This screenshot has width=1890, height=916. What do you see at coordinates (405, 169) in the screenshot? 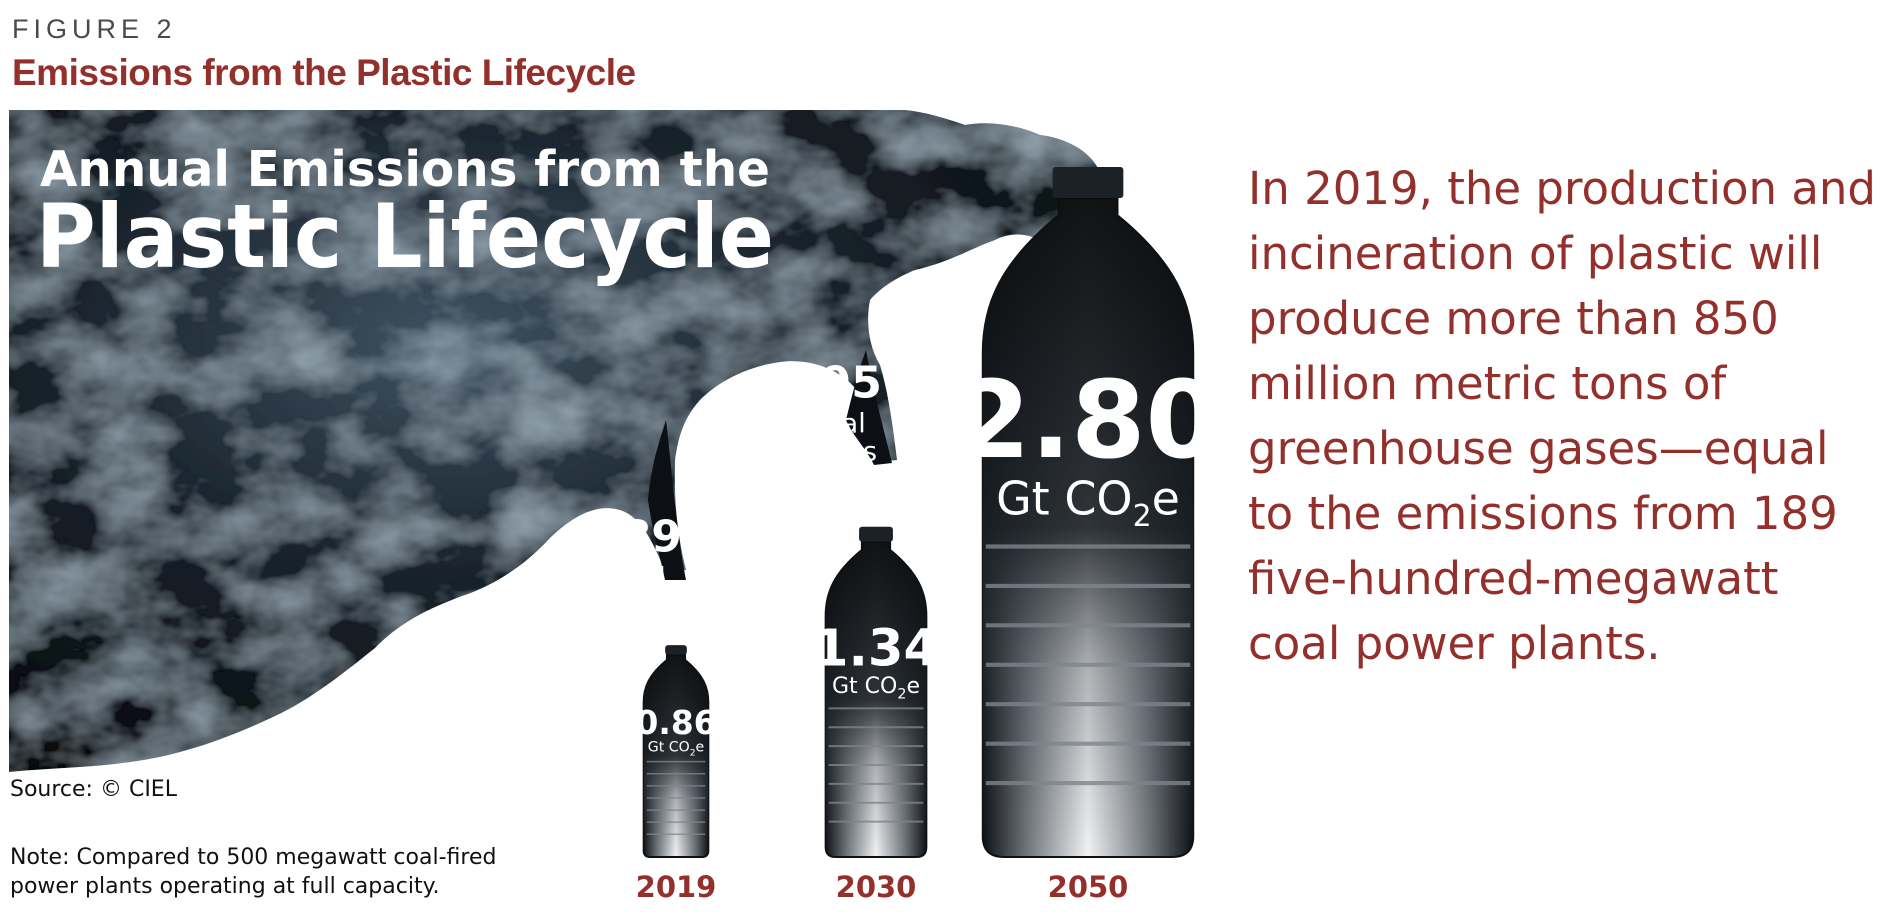
I see `infographic-title-line1: Annual Emissions from the` at bounding box center [405, 169].